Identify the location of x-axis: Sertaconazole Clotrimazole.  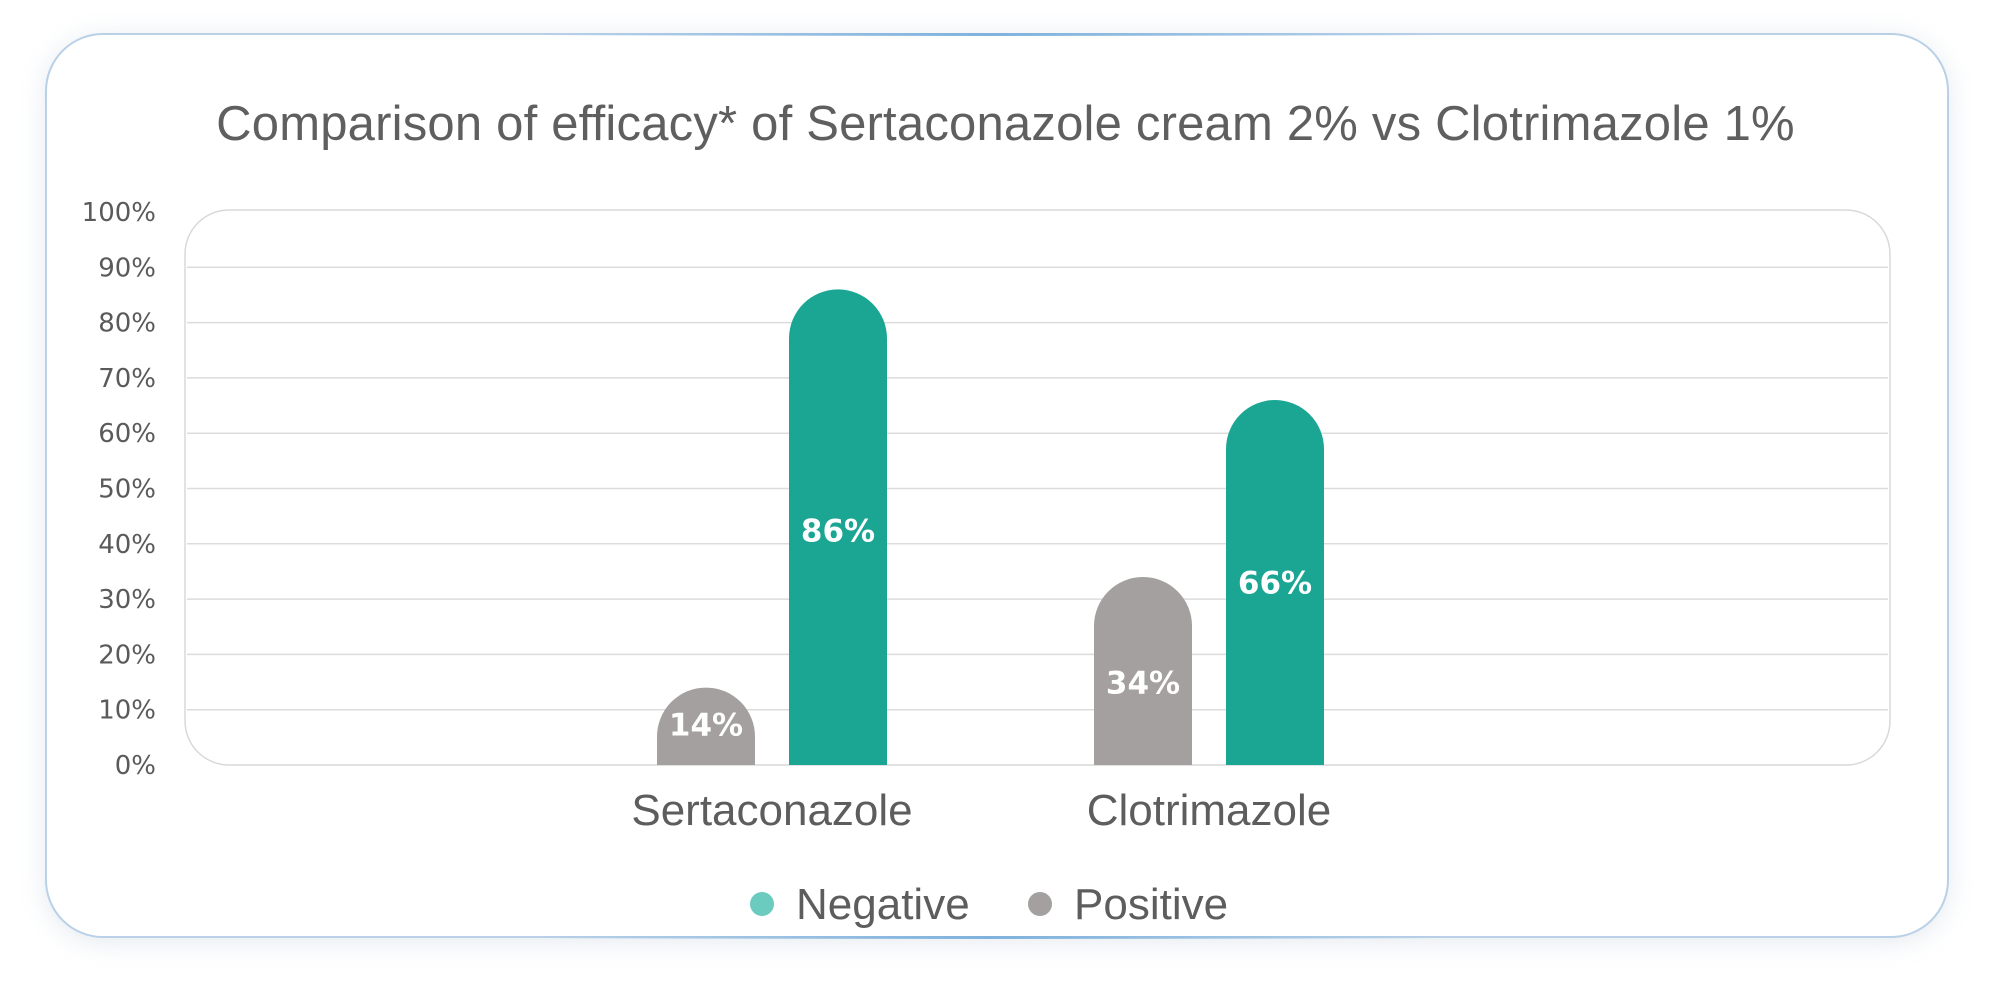
(981, 810).